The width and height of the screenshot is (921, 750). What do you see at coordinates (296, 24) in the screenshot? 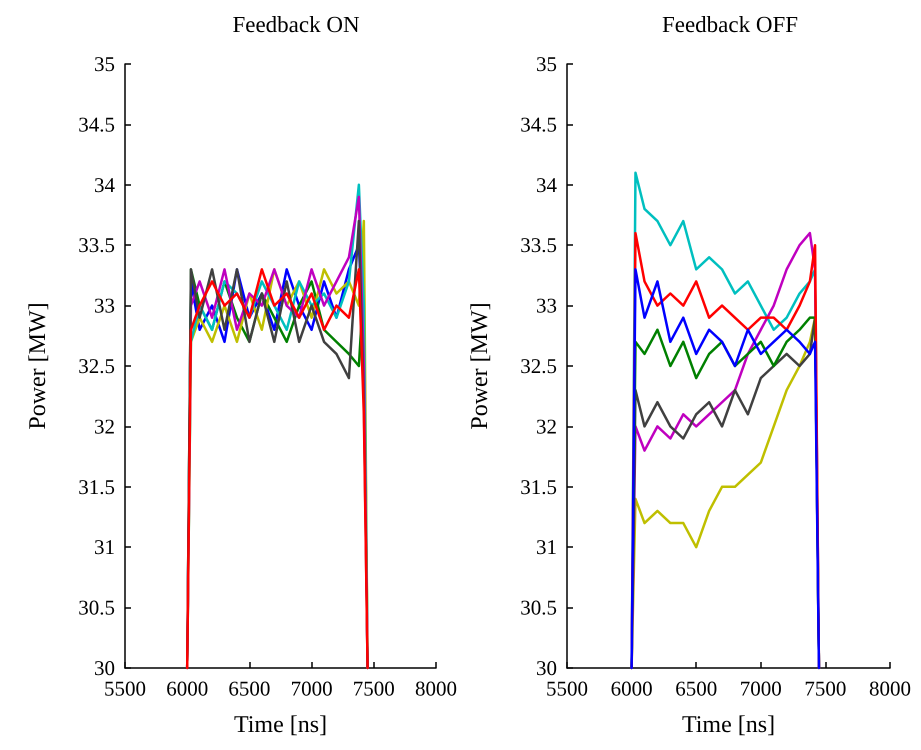
I see `chart-title: Feedback ON` at bounding box center [296, 24].